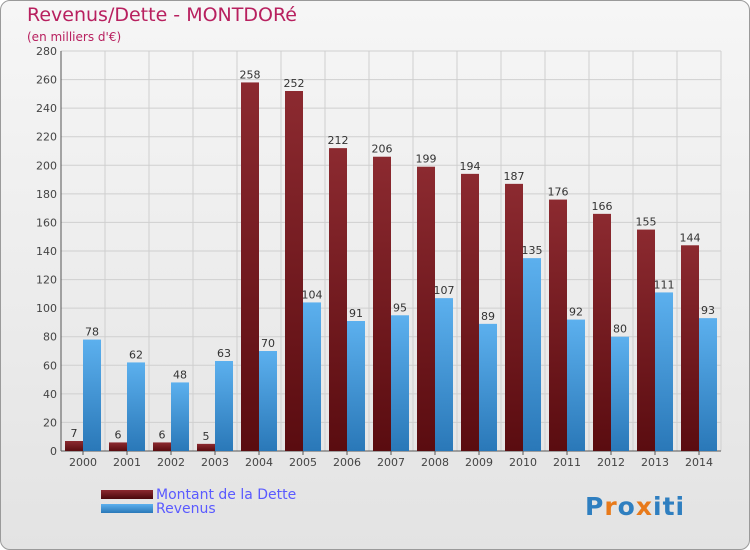  Describe the element at coordinates (435, 462) in the screenshot. I see `x-tick-label: 2008` at that location.